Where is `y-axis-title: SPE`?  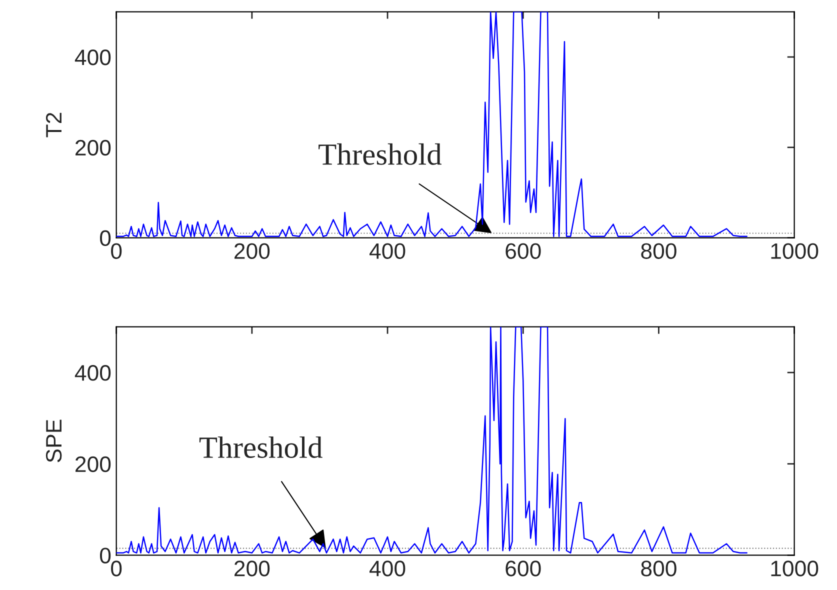
y-axis-title: SPE is located at coordinates (54, 441).